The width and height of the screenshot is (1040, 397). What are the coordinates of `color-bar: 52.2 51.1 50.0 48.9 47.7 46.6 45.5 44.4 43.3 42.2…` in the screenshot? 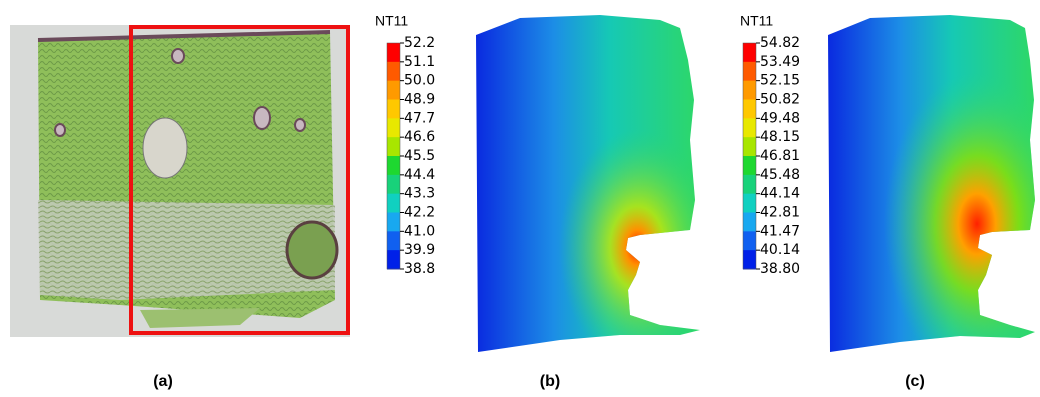 It's located at (410, 156).